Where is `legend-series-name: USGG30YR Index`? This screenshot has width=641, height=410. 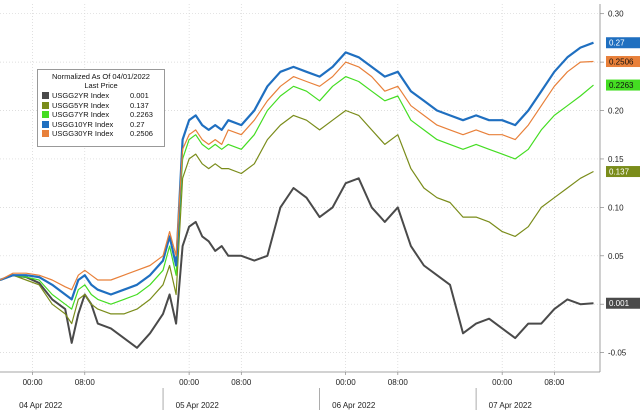 legend-series-name: USGG30YR Index is located at coordinates (83, 133).